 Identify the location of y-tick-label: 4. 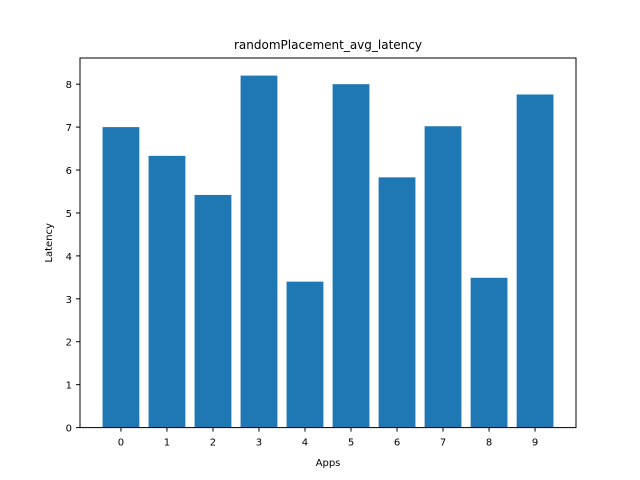
(69, 257).